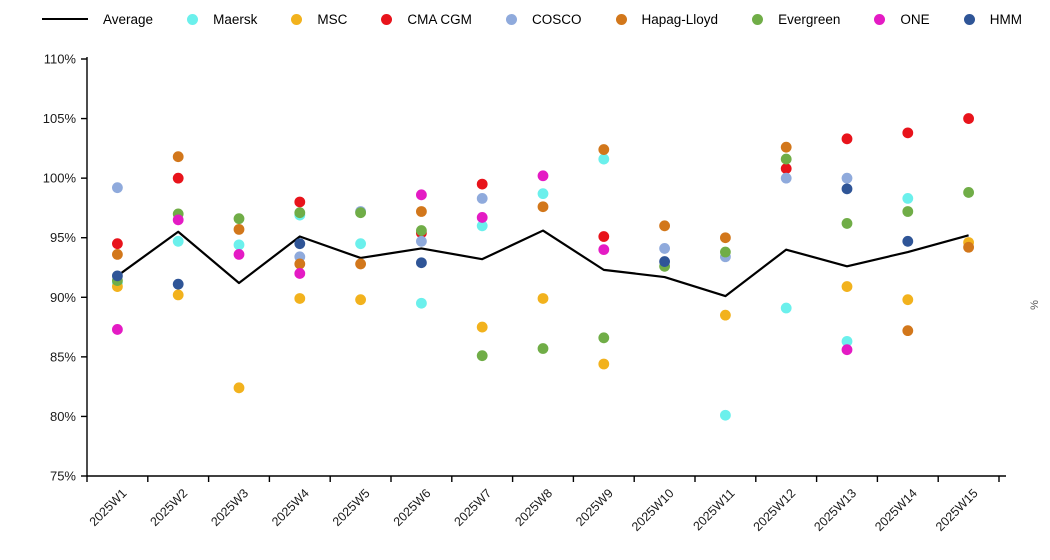 This screenshot has width=1050, height=560. Describe the element at coordinates (902, 19) in the screenshot. I see `legend-item-one: ONE` at that location.